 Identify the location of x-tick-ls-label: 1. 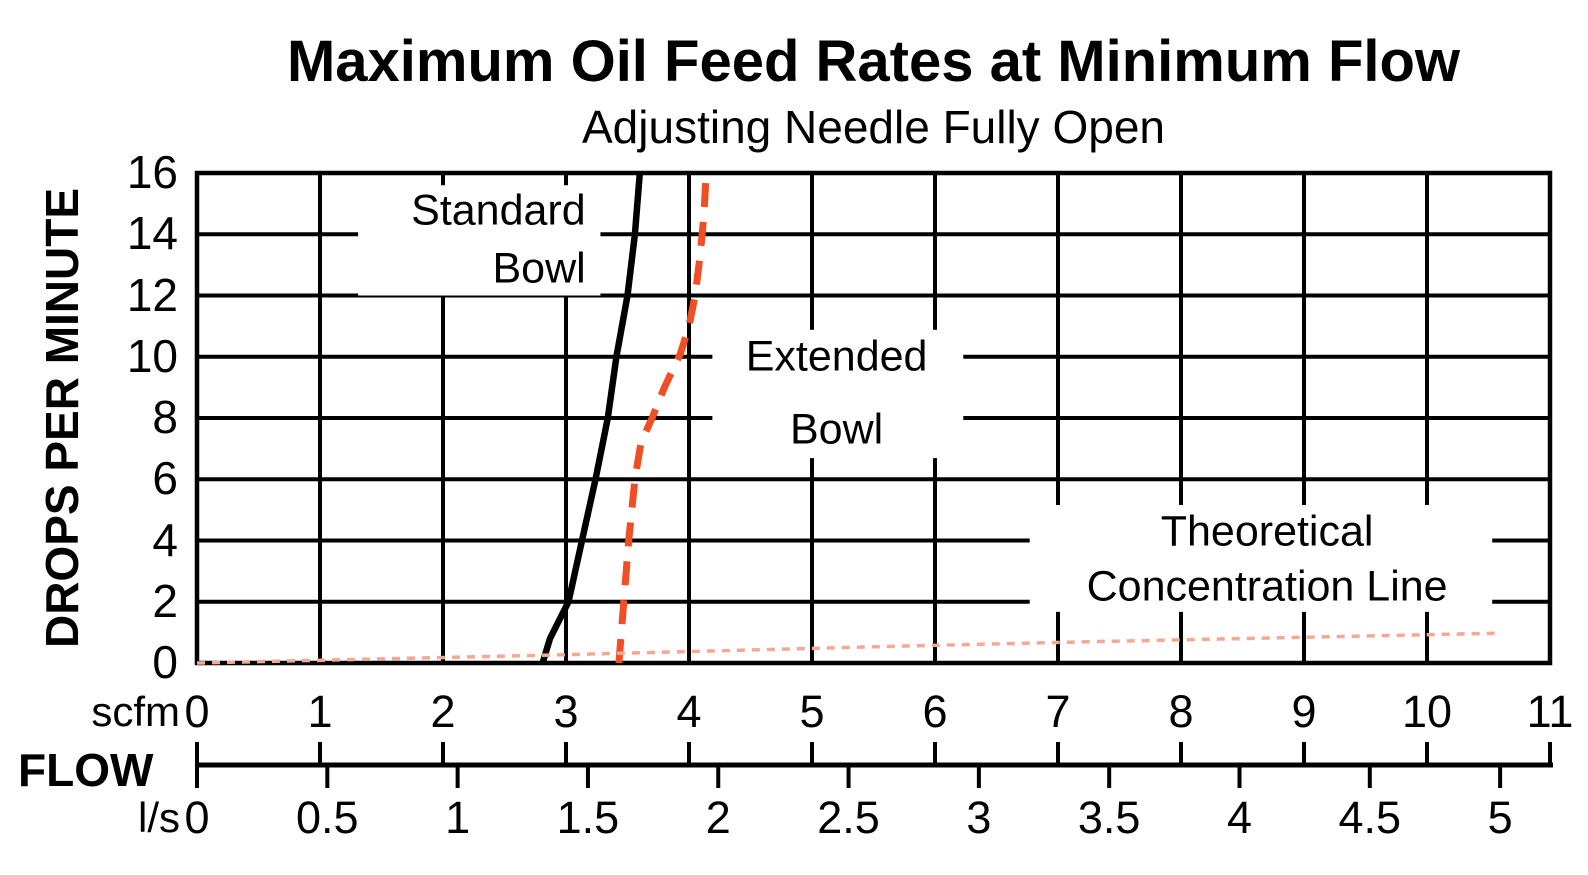
(458, 817).